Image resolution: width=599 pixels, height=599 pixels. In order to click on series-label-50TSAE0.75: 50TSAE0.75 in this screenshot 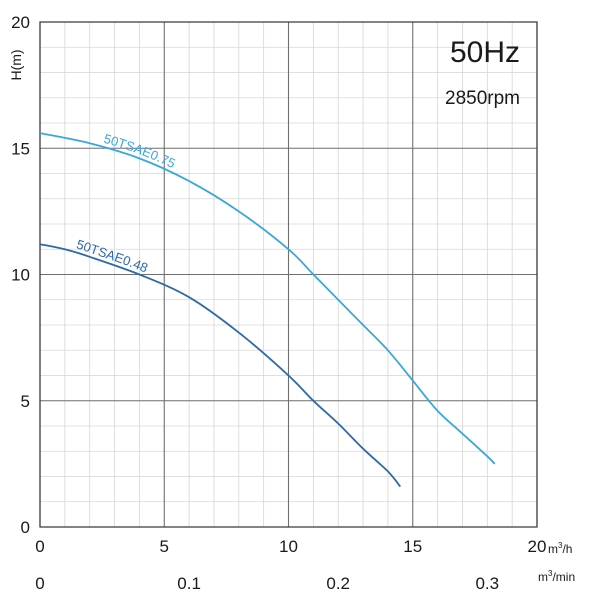, I will do `click(140, 151)`.